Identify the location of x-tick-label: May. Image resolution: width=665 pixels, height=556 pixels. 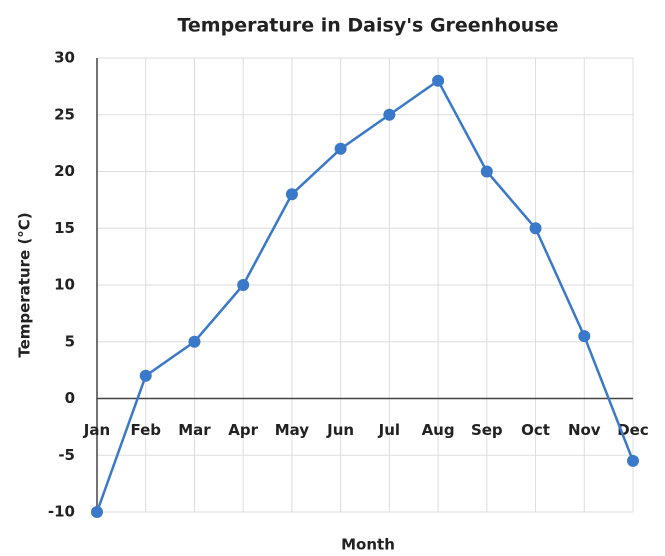
(292, 430).